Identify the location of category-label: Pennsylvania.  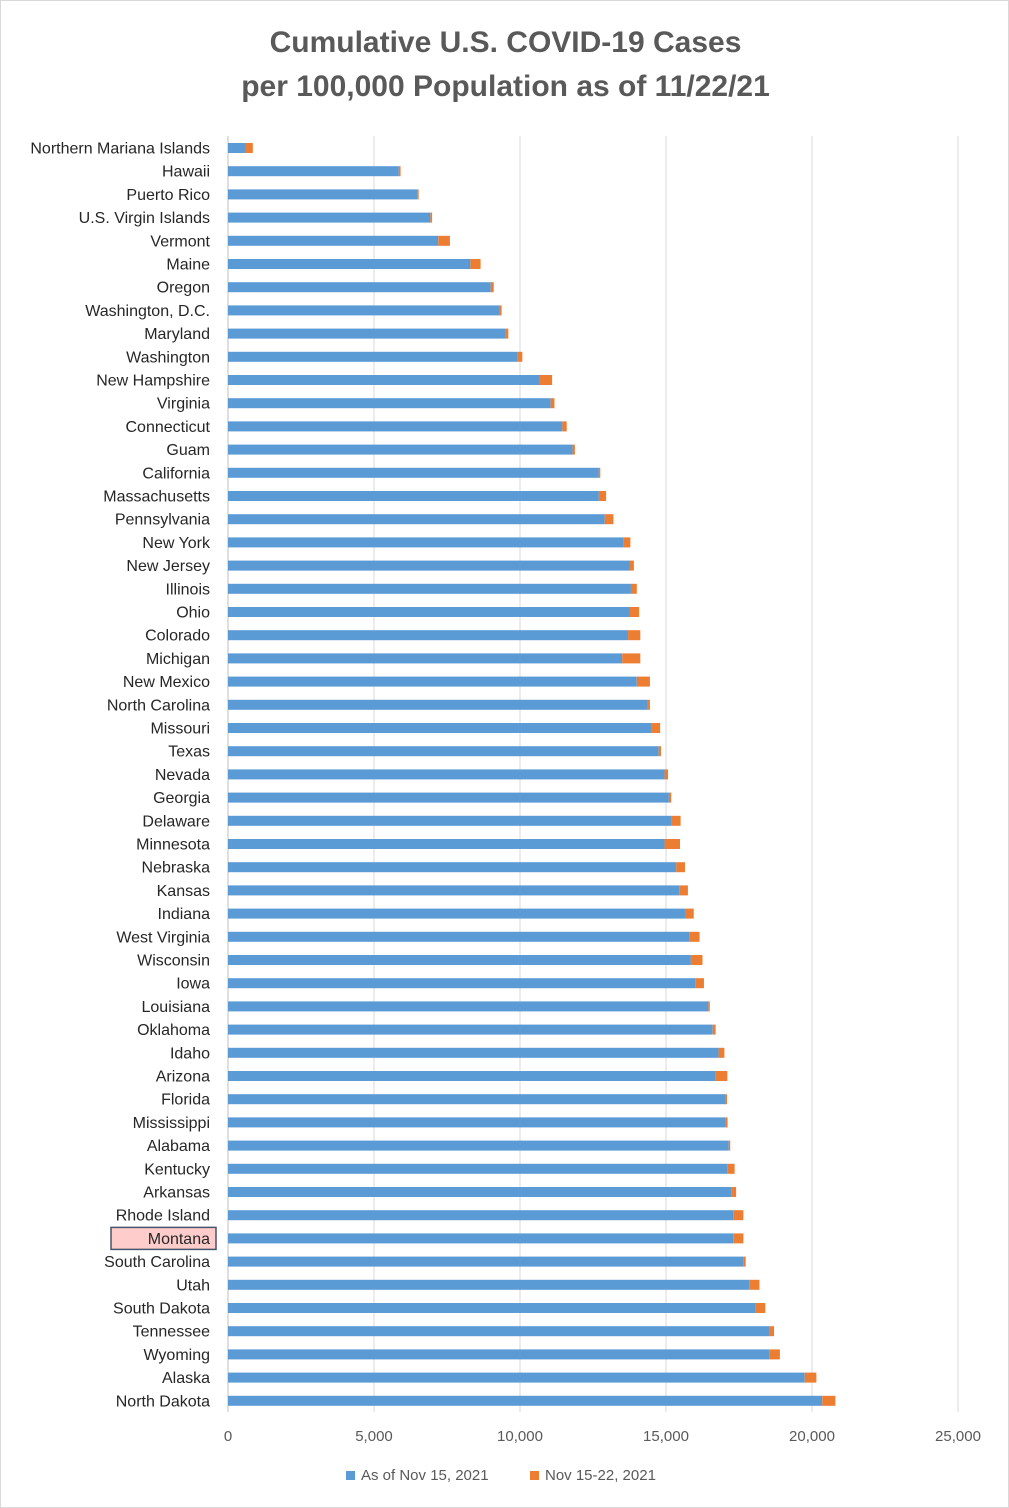
(162, 520).